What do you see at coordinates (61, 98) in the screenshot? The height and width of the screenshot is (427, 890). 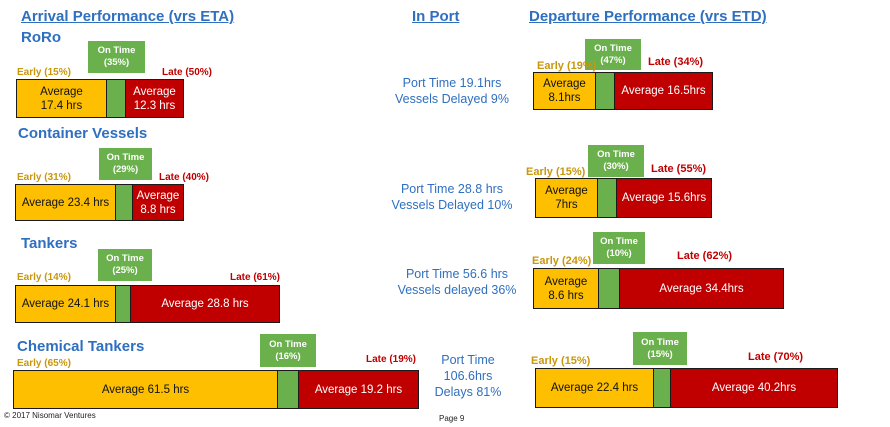 I see `arrival-early-segment: Average 17.4 hrs` at bounding box center [61, 98].